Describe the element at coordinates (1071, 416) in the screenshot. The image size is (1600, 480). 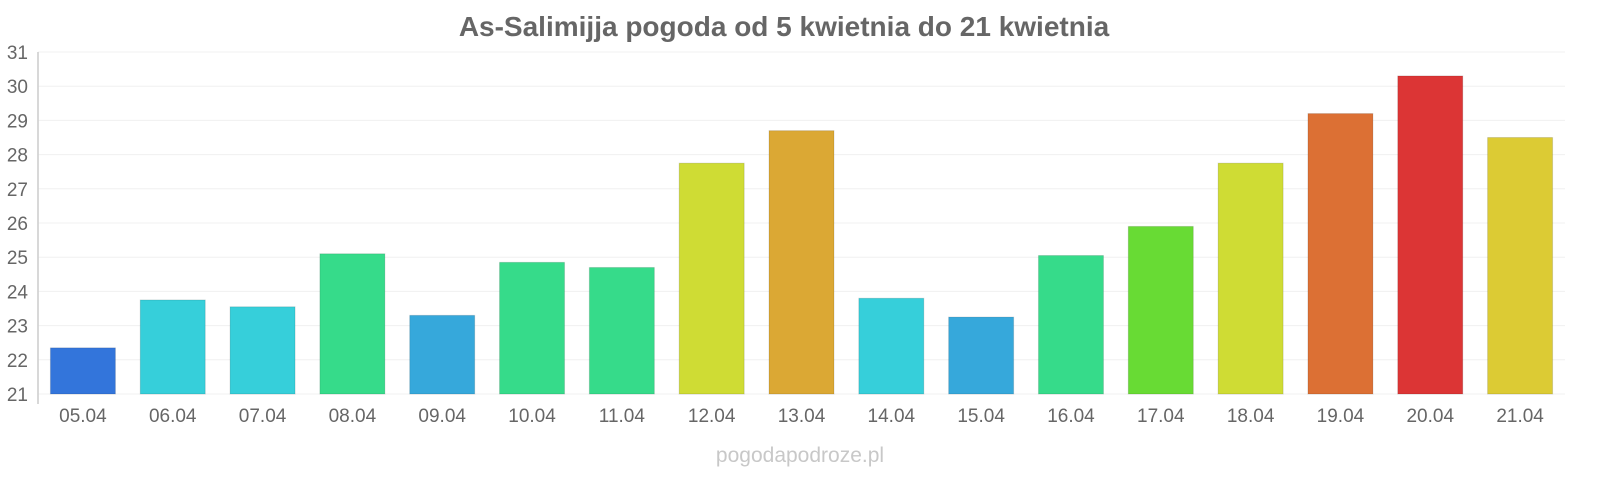
I see `x-tick-label: 16.04` at that location.